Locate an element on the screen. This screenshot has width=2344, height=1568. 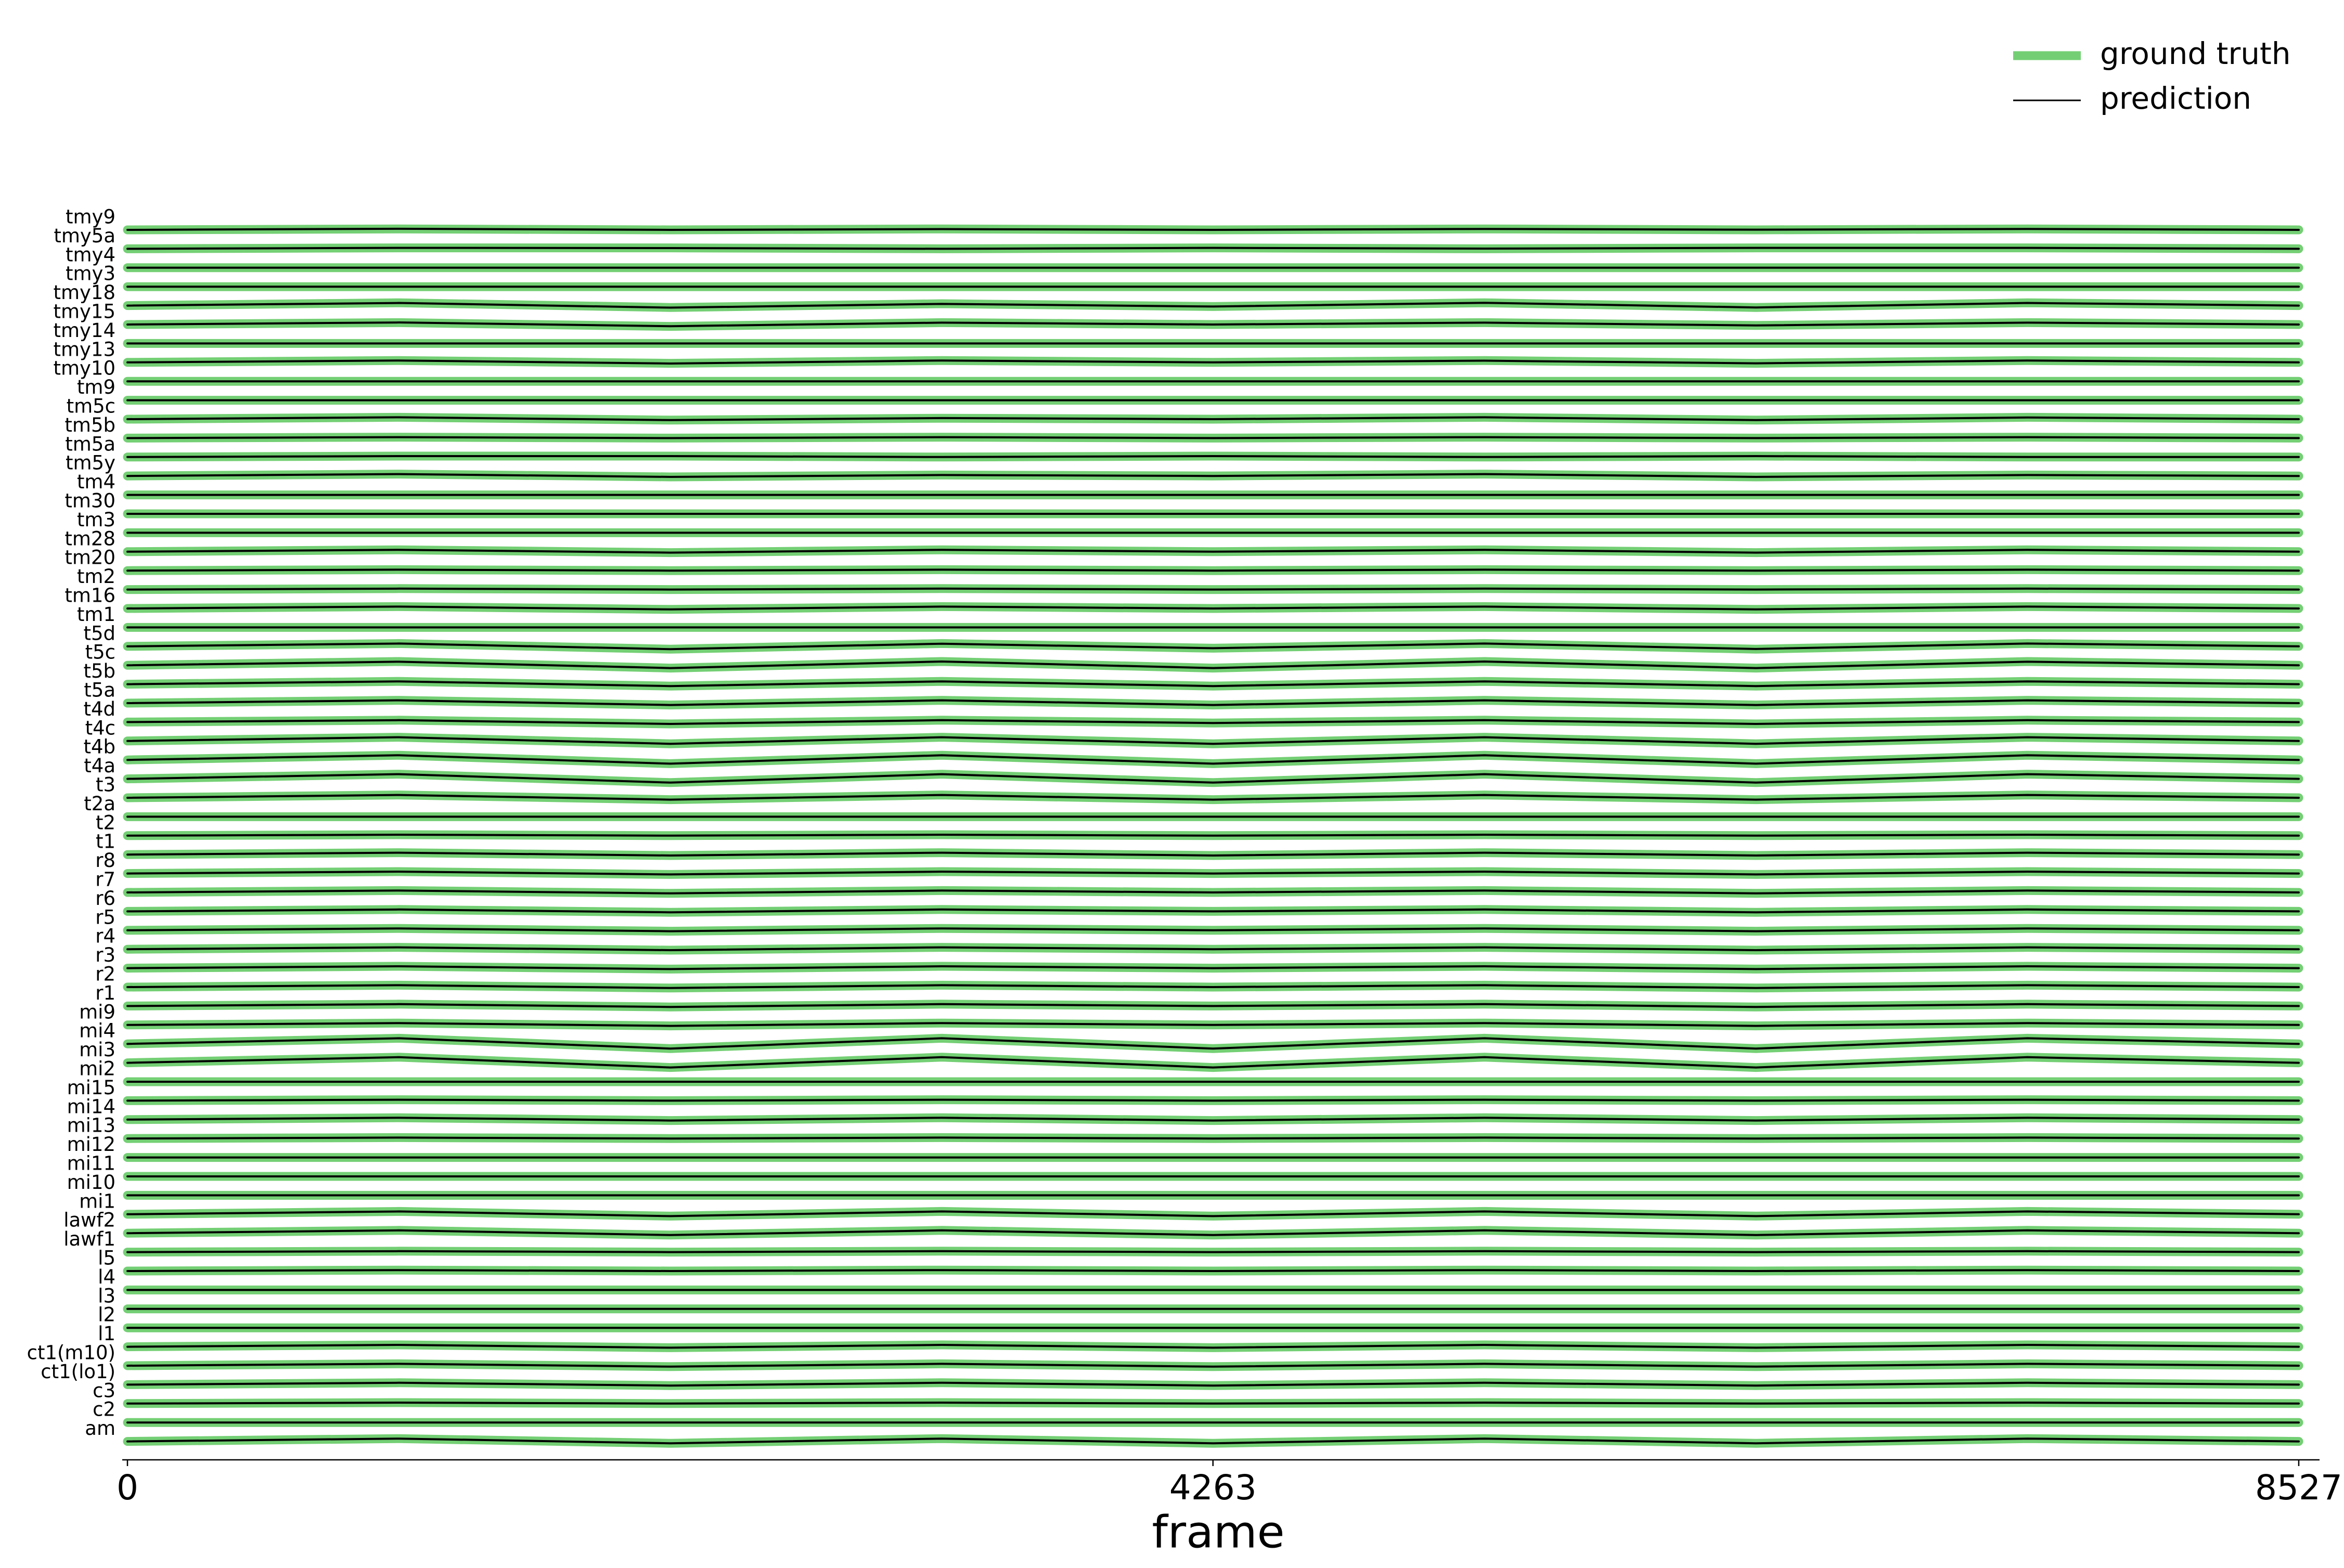
row-label: lawf2 is located at coordinates (89, 1221).